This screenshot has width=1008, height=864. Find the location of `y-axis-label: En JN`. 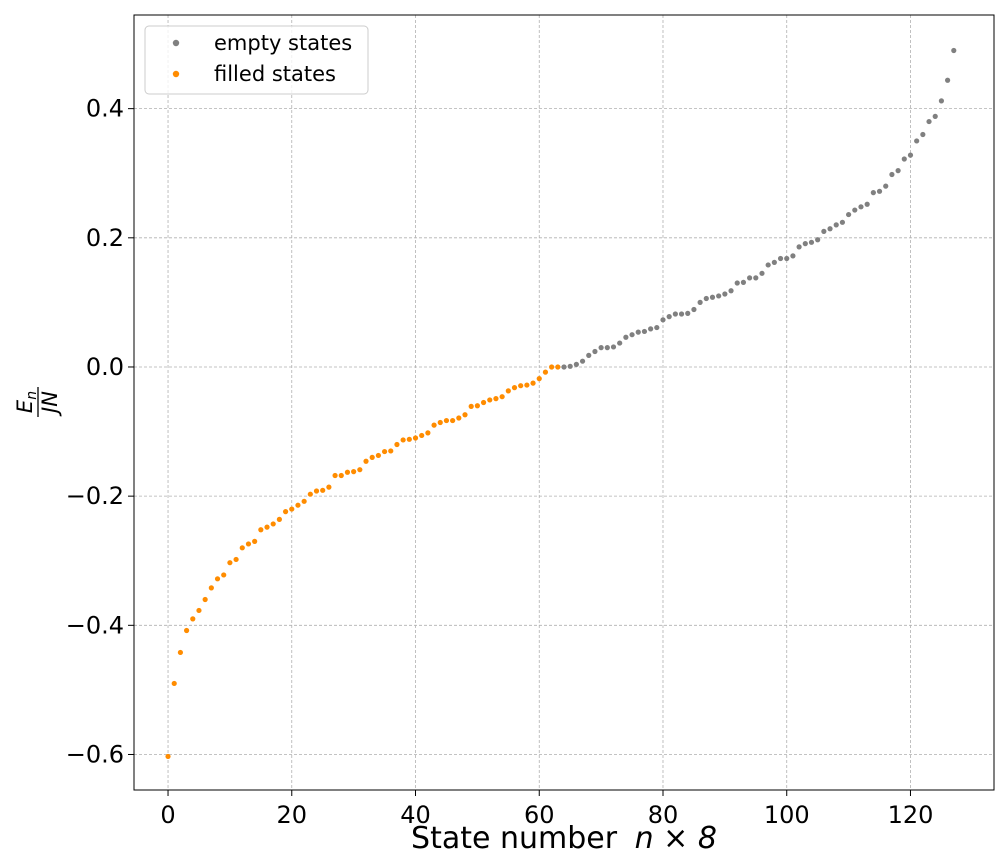

y-axis-label: En JN is located at coordinates (37, 402).